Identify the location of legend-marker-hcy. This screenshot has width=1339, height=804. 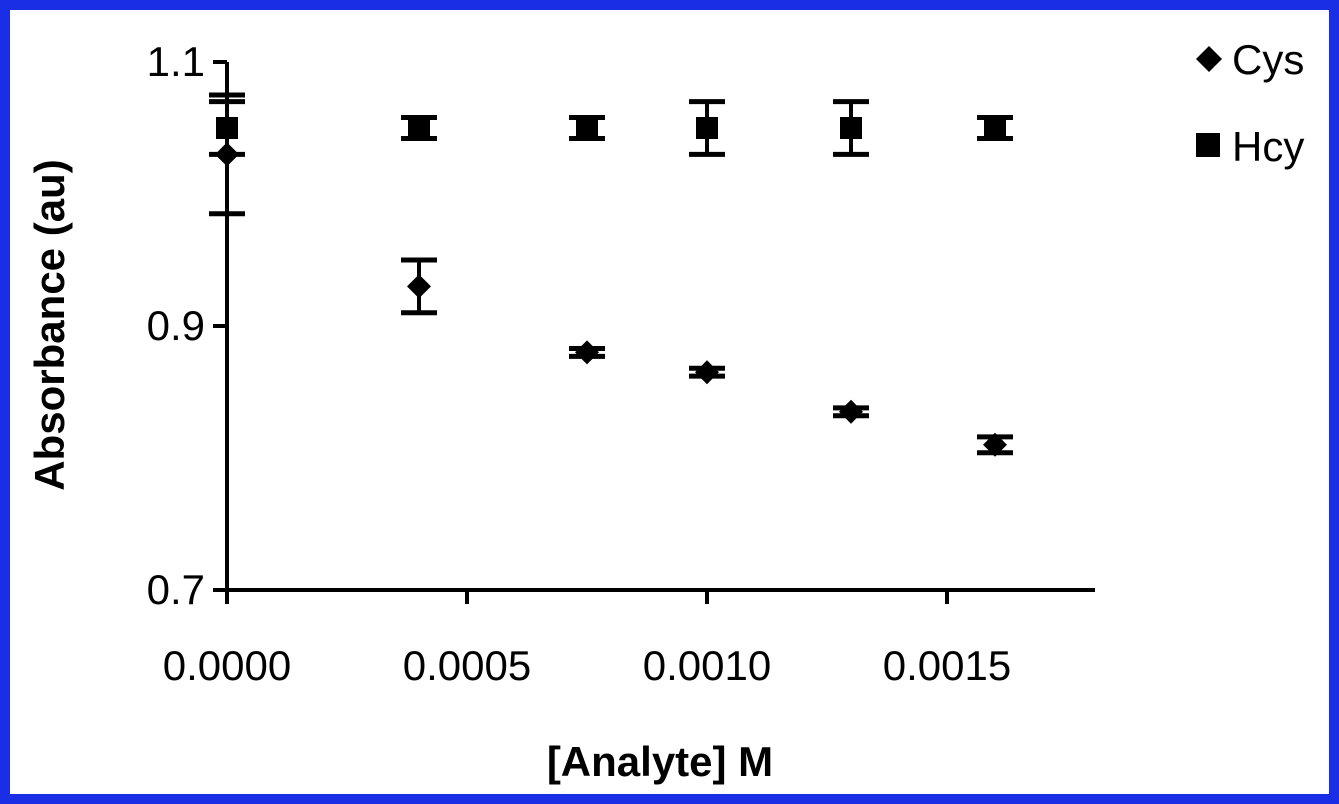
(1208, 145).